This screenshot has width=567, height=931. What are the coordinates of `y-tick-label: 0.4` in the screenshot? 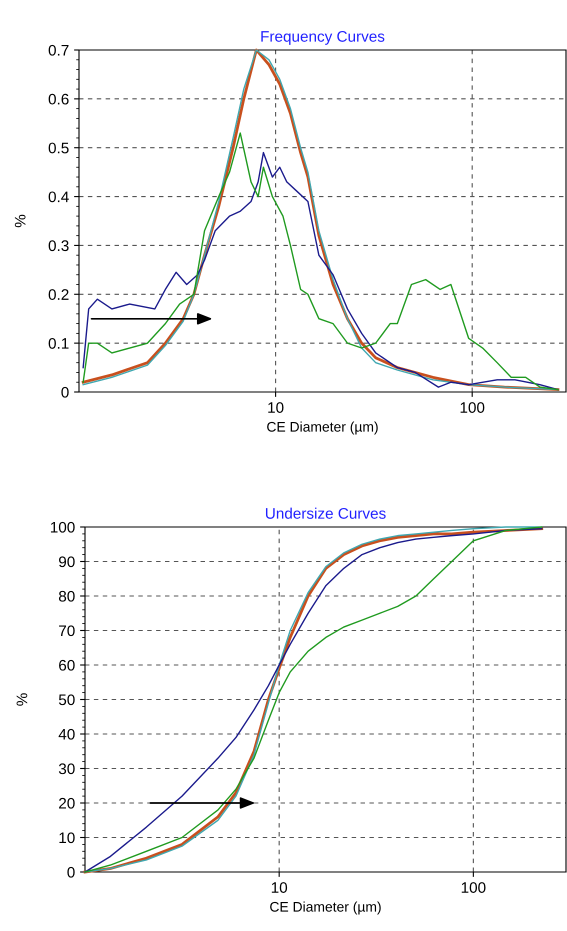 It's located at (58, 196).